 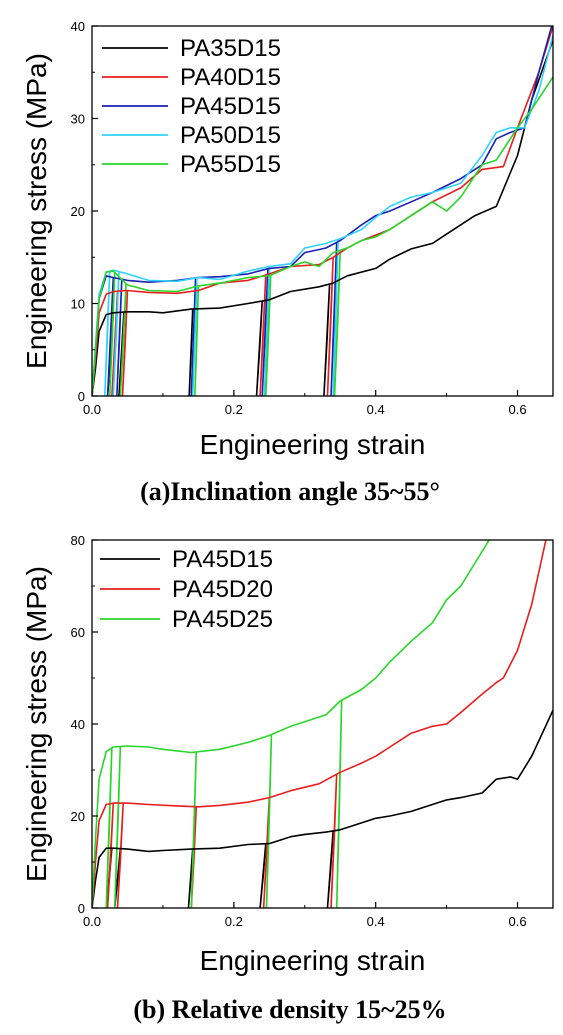 I want to click on y-tick-label-b-1: 20, so click(x=78, y=816).